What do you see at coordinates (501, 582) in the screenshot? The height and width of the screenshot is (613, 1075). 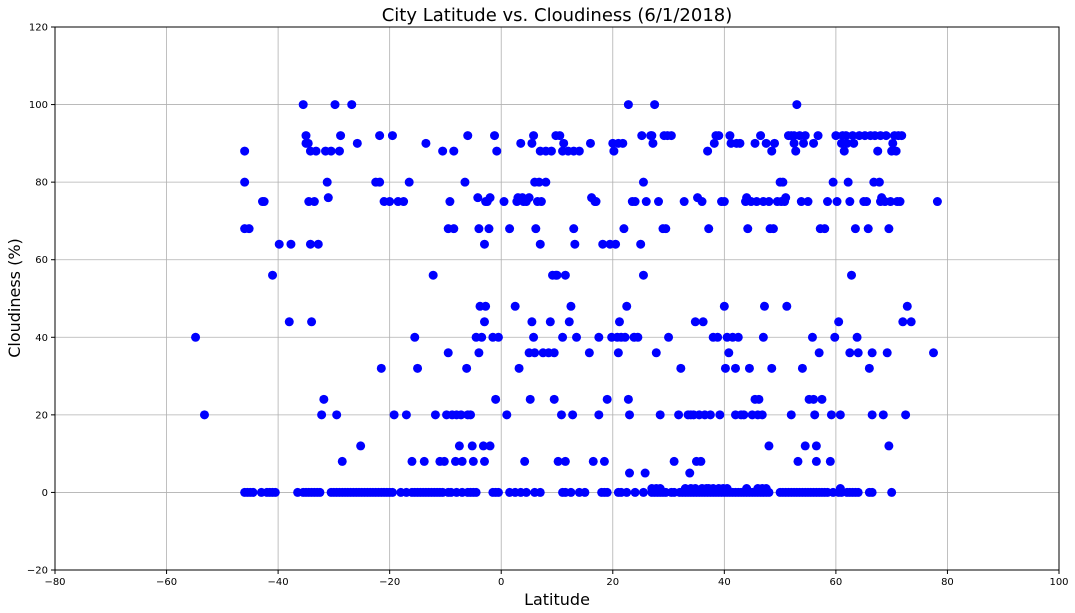 I see `x-tick-label: 0` at bounding box center [501, 582].